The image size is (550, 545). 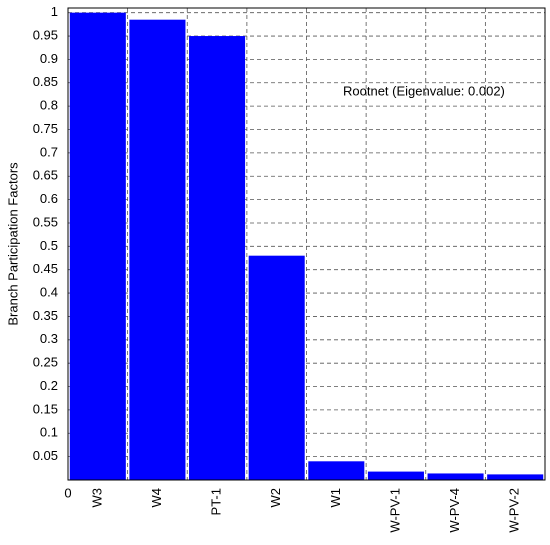 What do you see at coordinates (335, 498) in the screenshot?
I see `x-tick-label: W1` at bounding box center [335, 498].